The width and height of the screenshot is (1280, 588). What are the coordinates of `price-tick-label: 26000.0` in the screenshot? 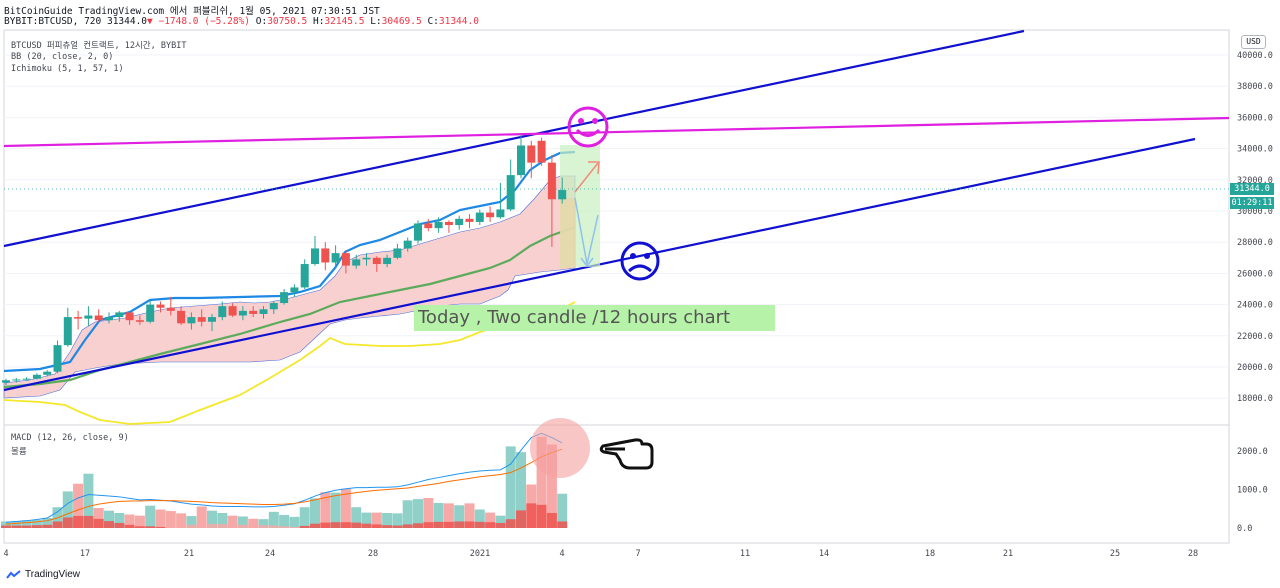 It's located at (1255, 274).